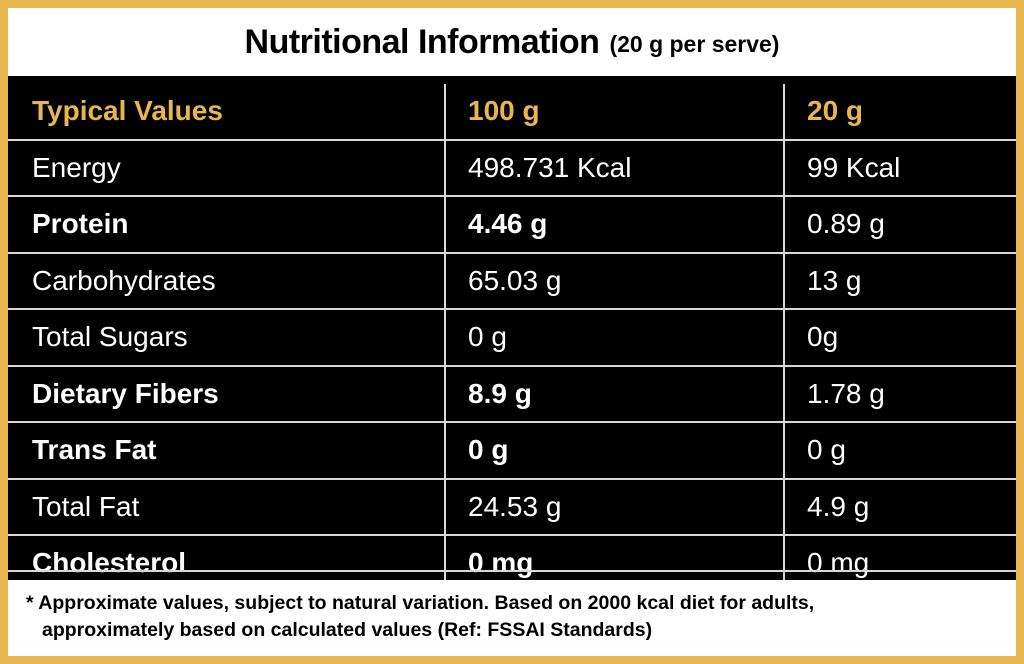 This screenshot has width=1024, height=664. Describe the element at coordinates (899, 167) in the screenshot. I see `value-per-20g: 99 Kcal` at that location.